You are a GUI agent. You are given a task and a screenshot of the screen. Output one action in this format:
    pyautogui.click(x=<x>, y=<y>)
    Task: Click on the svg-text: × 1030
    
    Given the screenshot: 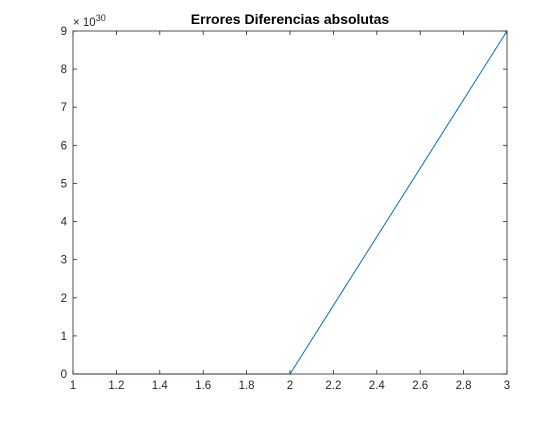 What is the action you would take?
    pyautogui.click(x=89, y=21)
    